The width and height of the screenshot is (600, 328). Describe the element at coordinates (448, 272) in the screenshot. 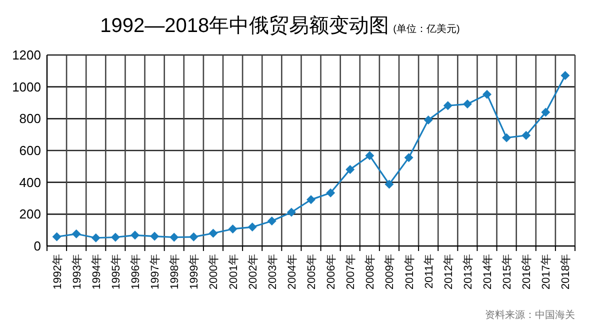

I see `x-tick-label: 2012年` at that location.